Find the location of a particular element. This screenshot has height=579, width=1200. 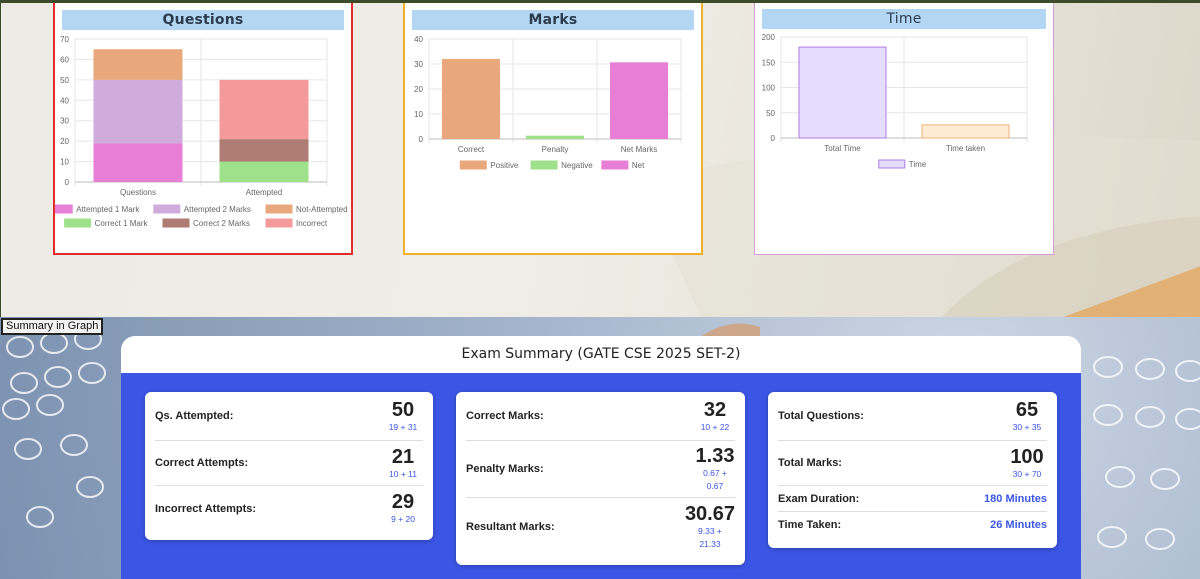

legend-swatch-not-attempted is located at coordinates (279, 209).